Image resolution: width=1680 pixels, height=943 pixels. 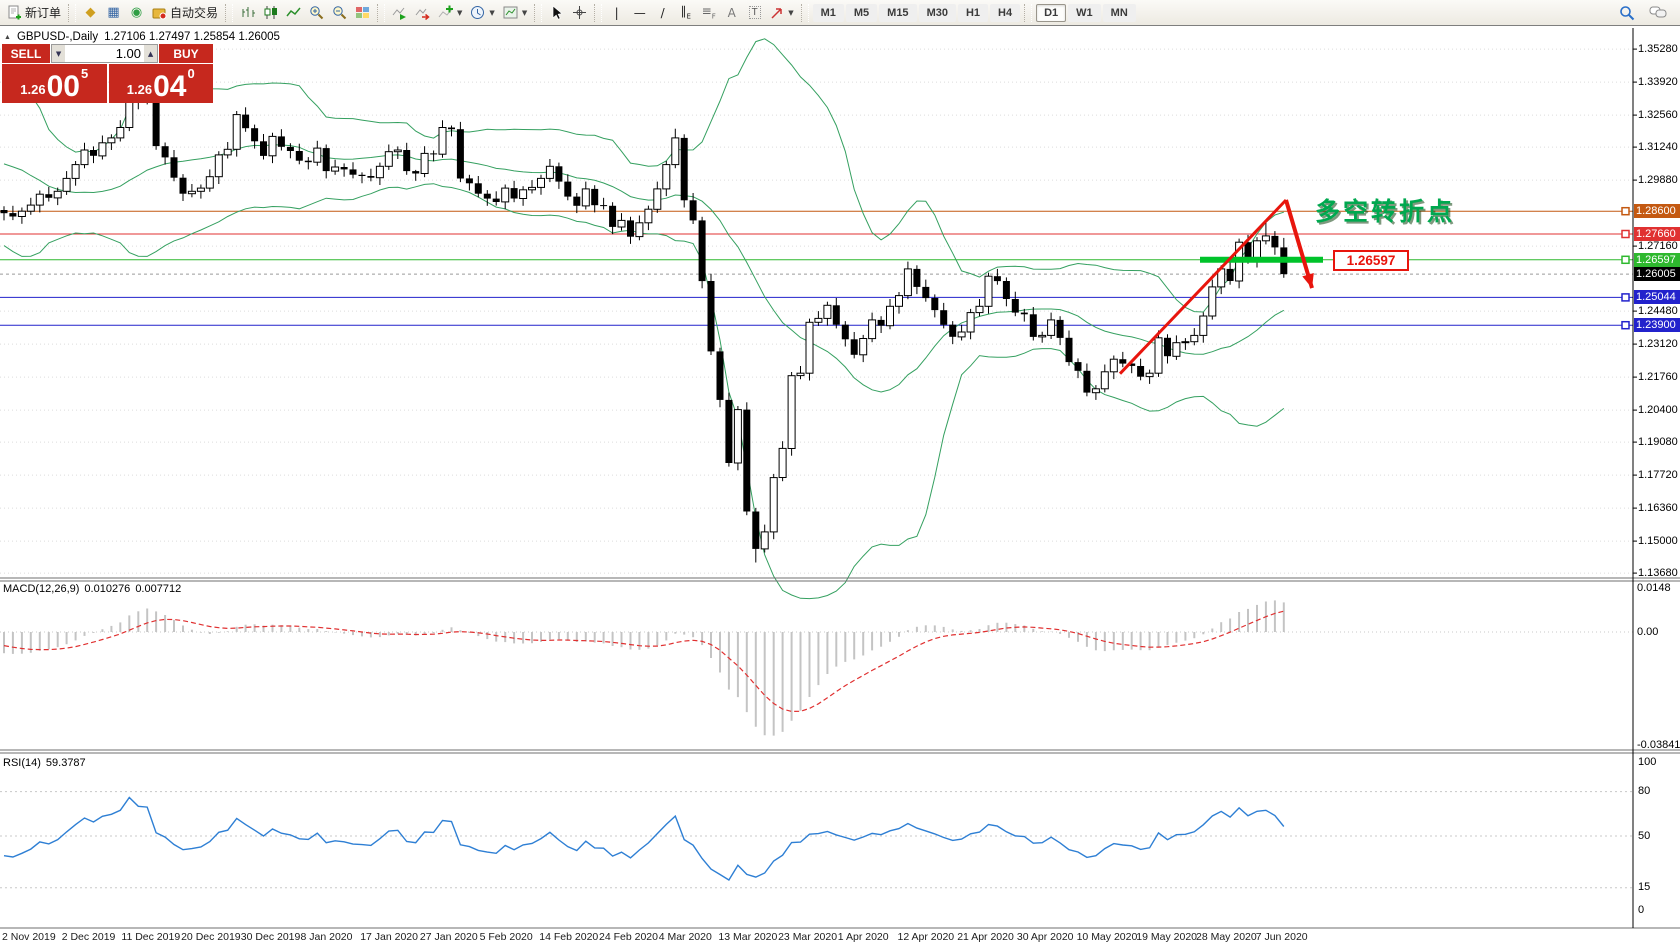 I want to click on zoom-out-icon, so click(x=339, y=12).